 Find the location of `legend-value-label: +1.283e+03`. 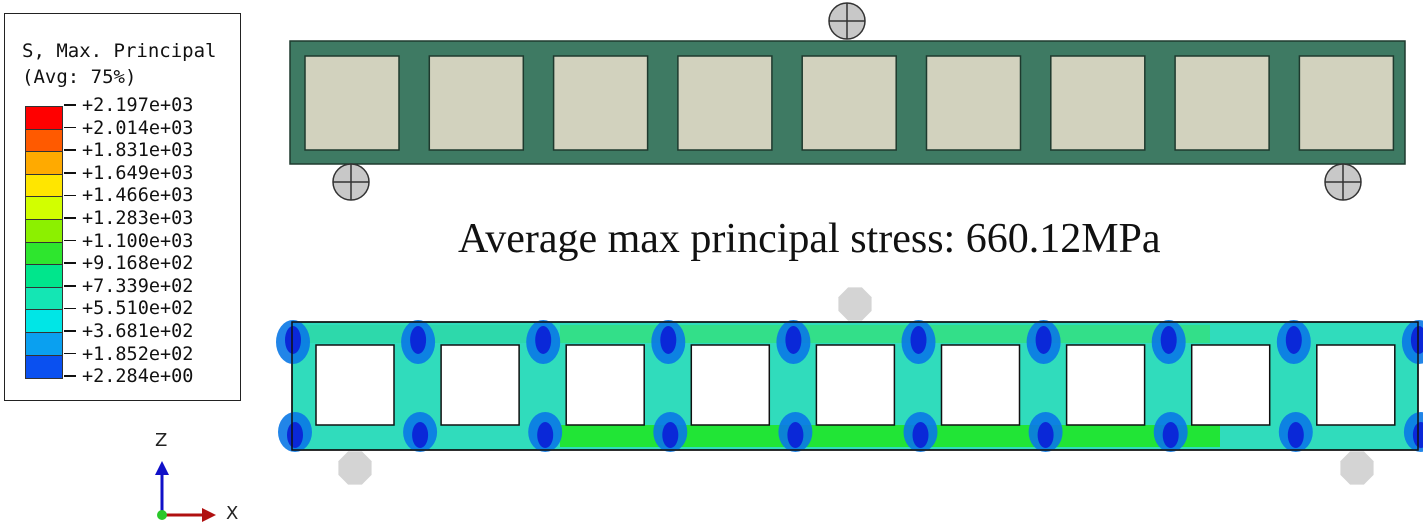

legend-value-label: +1.283e+03 is located at coordinates (128, 219).